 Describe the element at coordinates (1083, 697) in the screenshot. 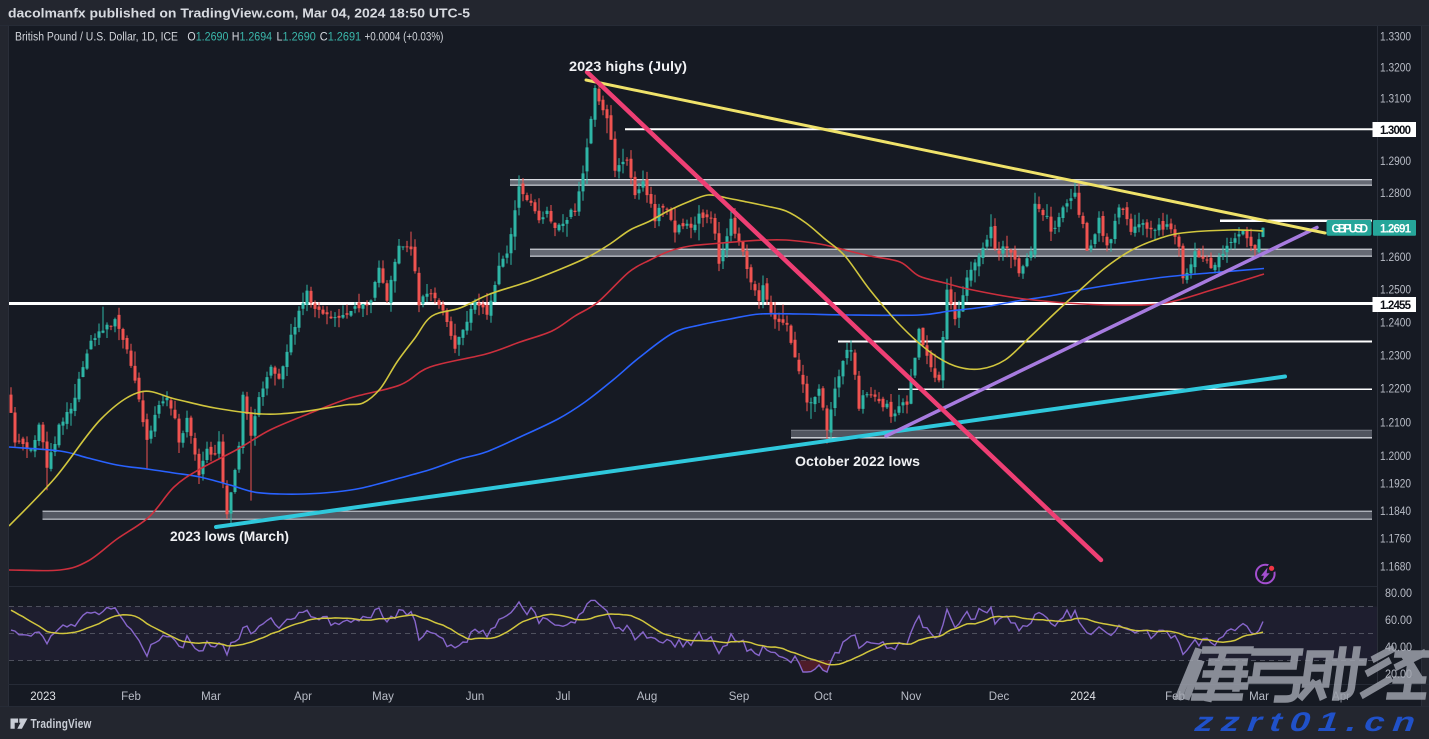

I see `svg-text: 2024` at that location.